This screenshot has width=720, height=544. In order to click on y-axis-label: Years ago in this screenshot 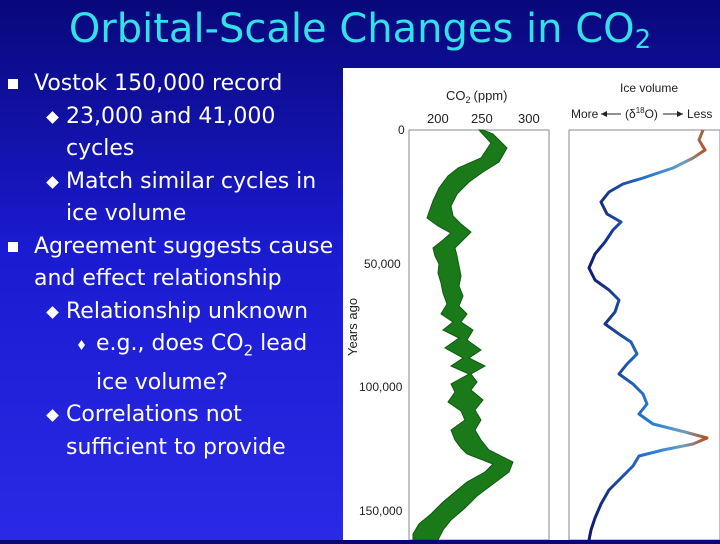, I will do `click(352, 327)`.